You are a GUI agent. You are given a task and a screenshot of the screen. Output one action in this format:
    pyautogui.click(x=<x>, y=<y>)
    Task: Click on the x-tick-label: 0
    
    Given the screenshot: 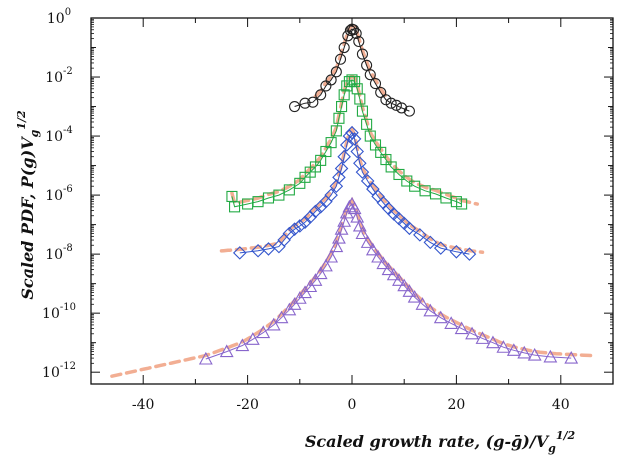 What is the action you would take?
    pyautogui.click(x=352, y=405)
    